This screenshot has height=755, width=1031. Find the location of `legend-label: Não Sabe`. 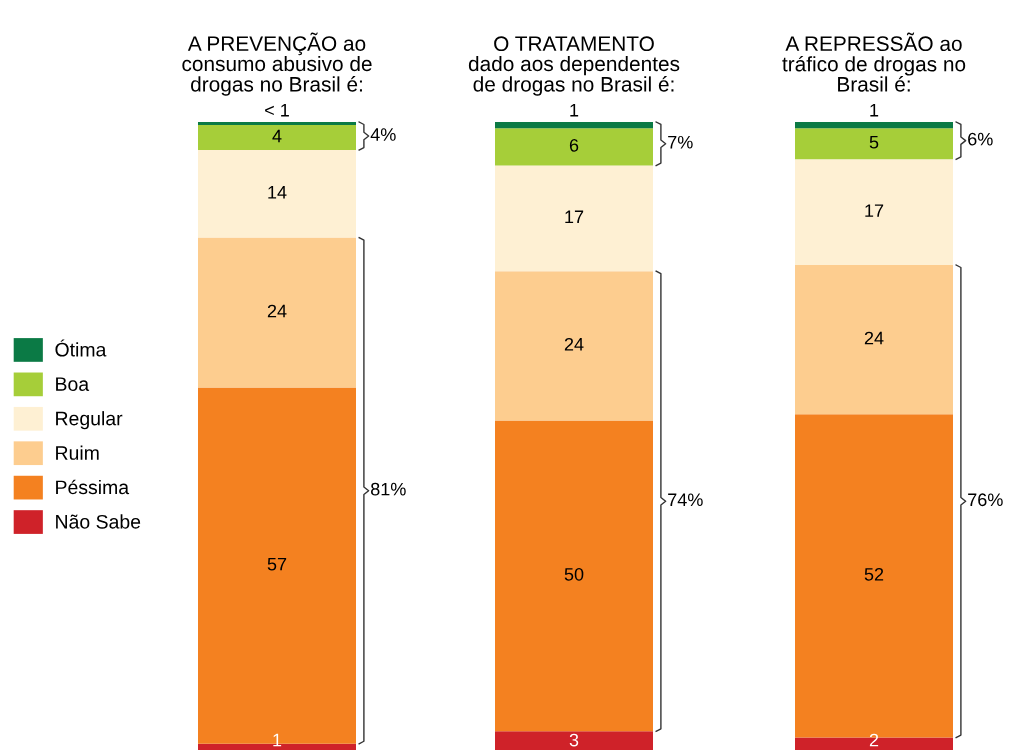

legend-label: Não Sabe is located at coordinates (98, 521).